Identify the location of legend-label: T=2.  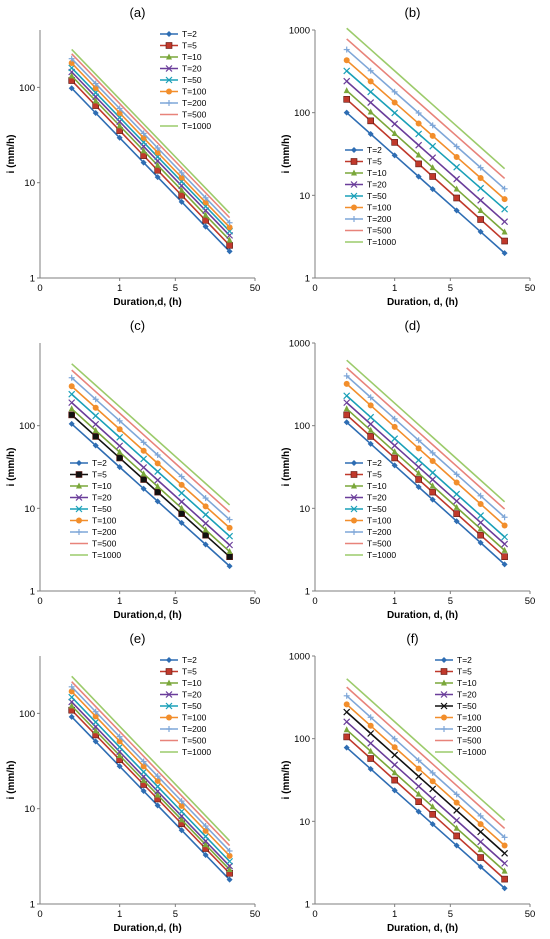
(374, 463).